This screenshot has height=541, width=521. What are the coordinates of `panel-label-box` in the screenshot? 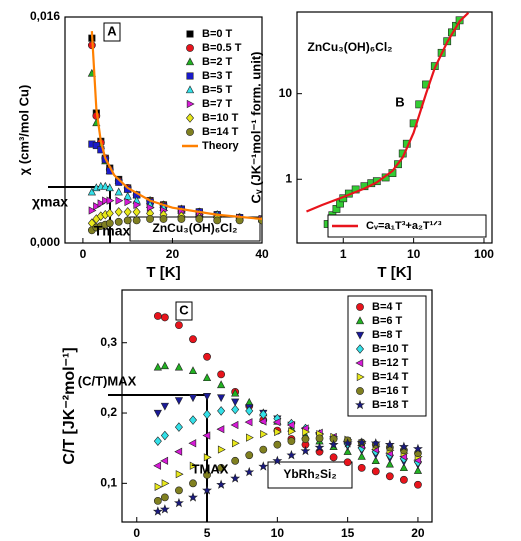 It's located at (112, 32).